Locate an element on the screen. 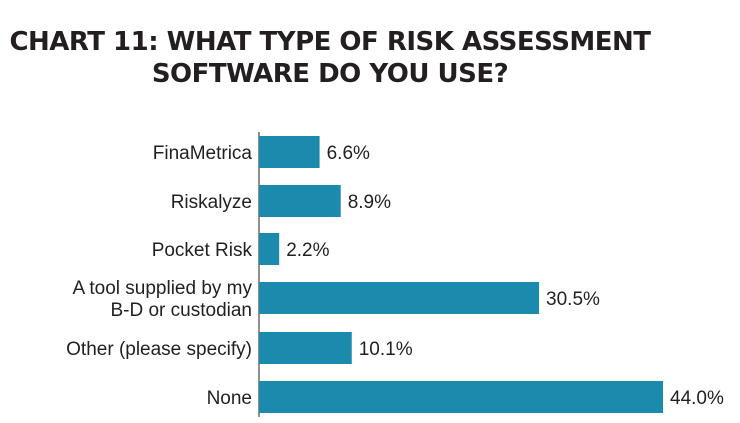  category-label-5: None is located at coordinates (229, 398).